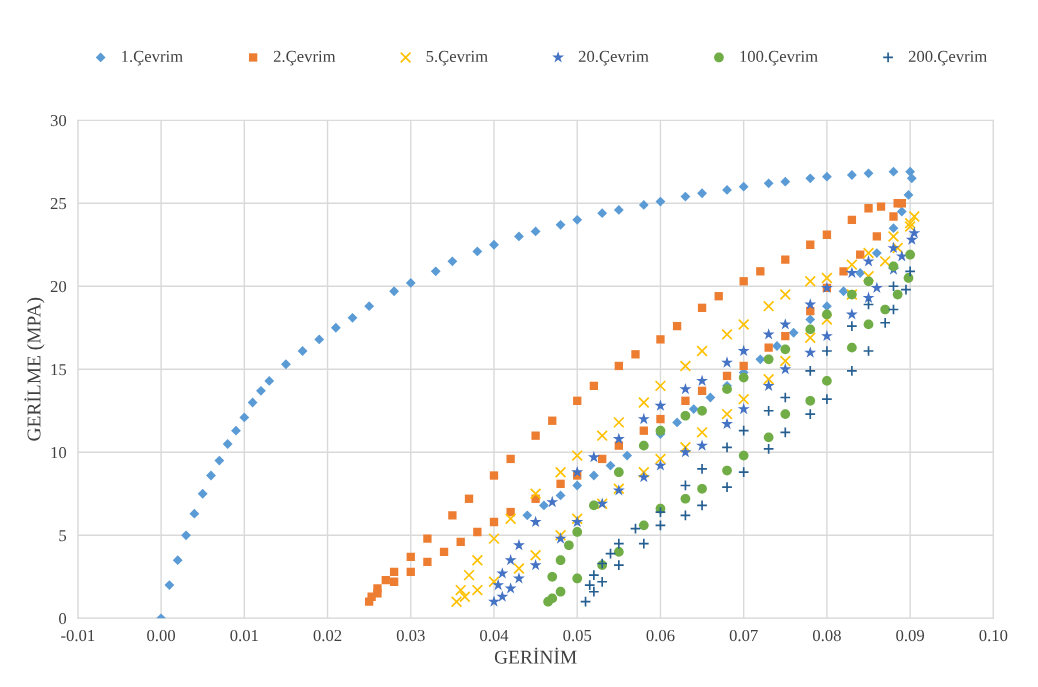 The width and height of the screenshot is (1038, 687). Describe the element at coordinates (613, 58) in the screenshot. I see `legend-label: 20.Çevrim` at that location.